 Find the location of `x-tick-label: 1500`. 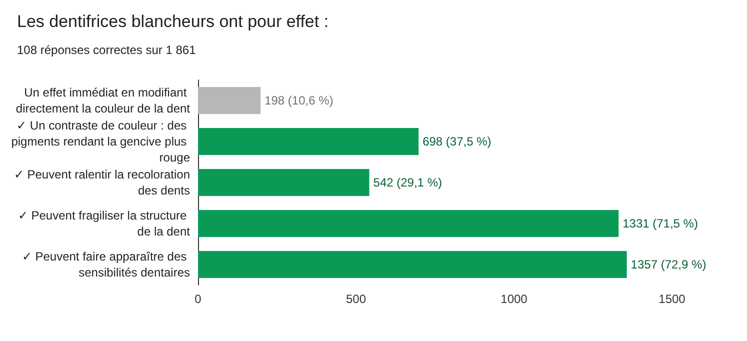

x-tick-label: 1500 is located at coordinates (672, 299).